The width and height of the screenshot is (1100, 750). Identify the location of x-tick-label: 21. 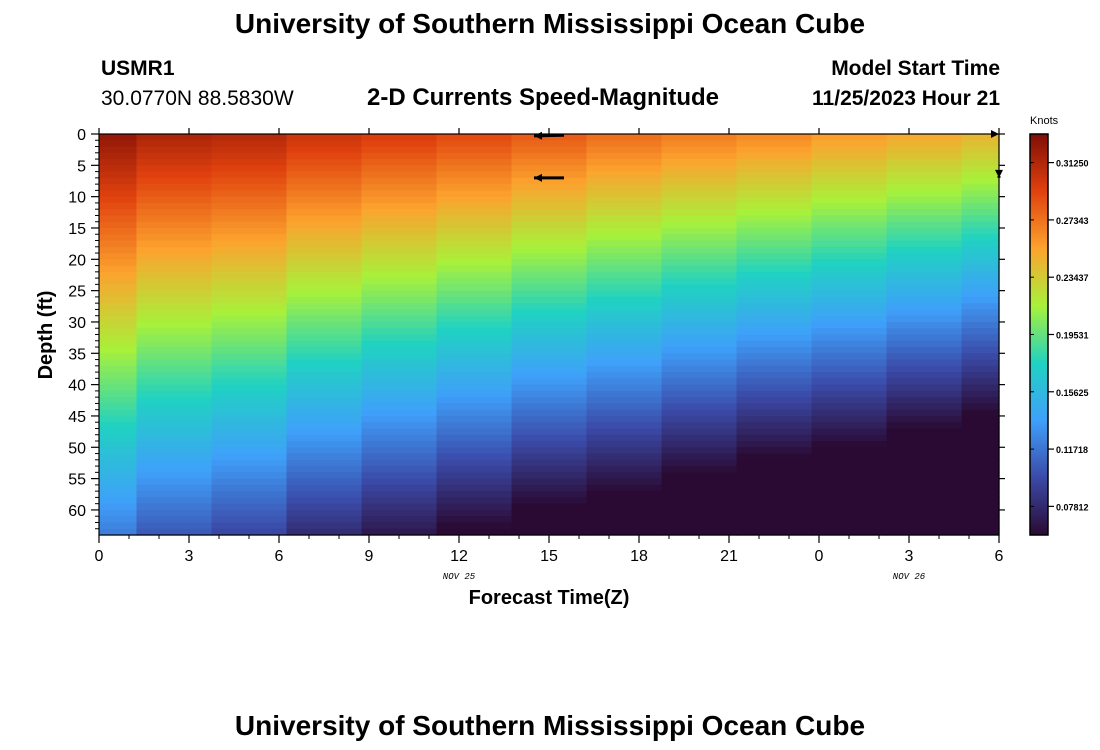
(729, 556).